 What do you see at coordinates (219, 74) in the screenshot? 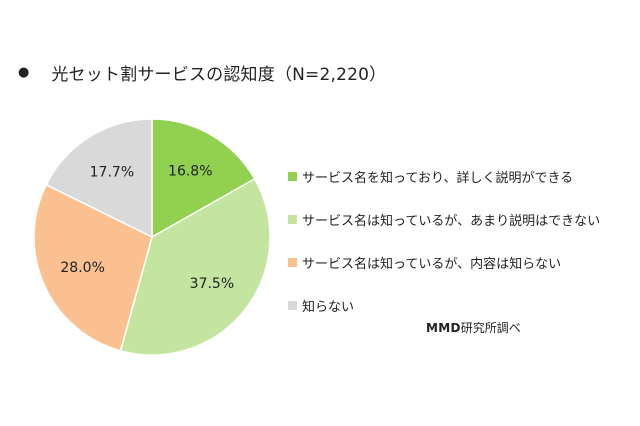
I see `chart-title: 光セット割サービスの認知度（N=2,220）` at bounding box center [219, 74].